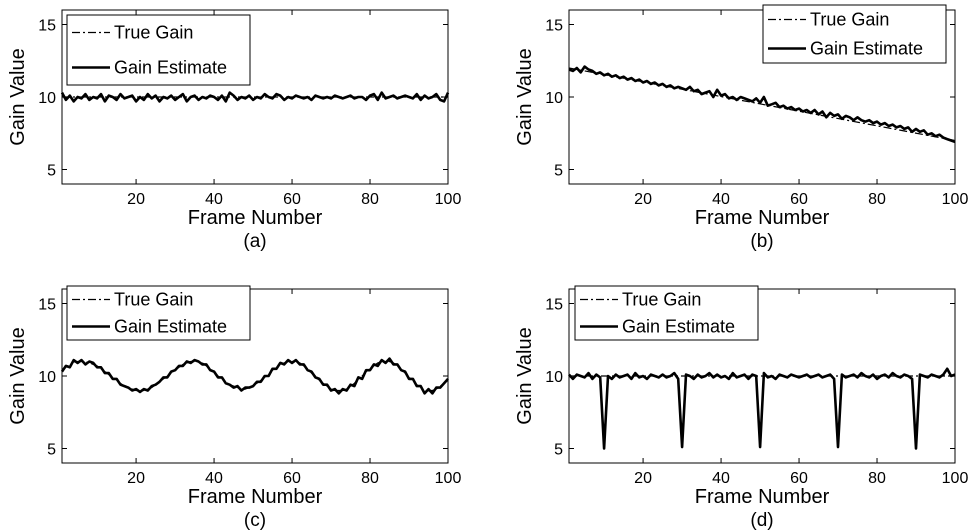  Describe the element at coordinates (255, 520) in the screenshot. I see `subfigure-label: (c)` at that location.